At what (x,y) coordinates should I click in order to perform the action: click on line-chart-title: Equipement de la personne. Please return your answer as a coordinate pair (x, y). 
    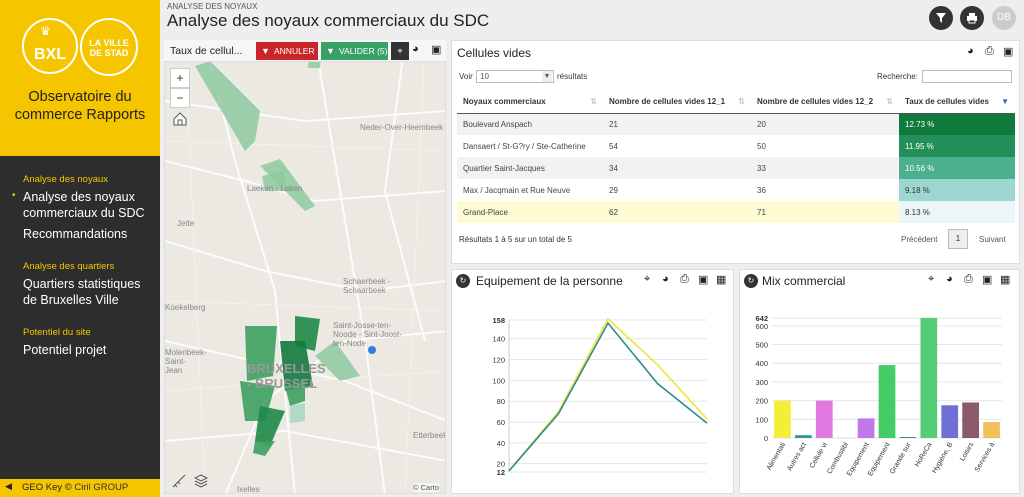
    Looking at the image, I should click on (549, 281).